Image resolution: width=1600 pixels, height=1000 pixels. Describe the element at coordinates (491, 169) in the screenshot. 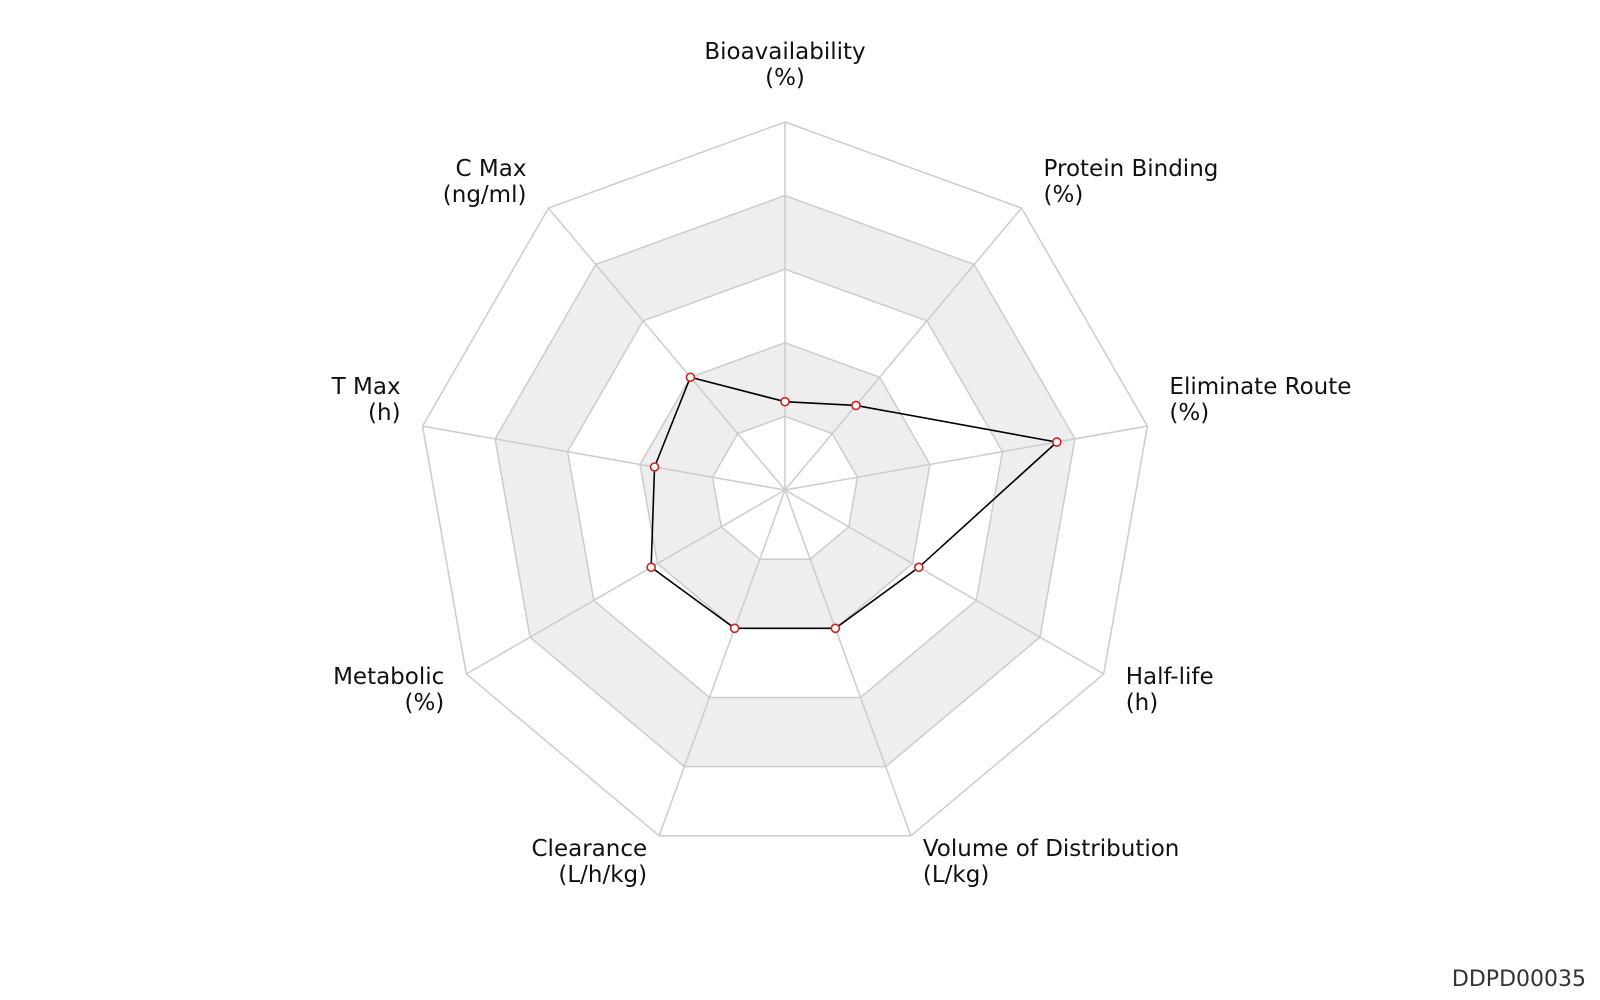

I see `axis-label-9: C Max` at that location.